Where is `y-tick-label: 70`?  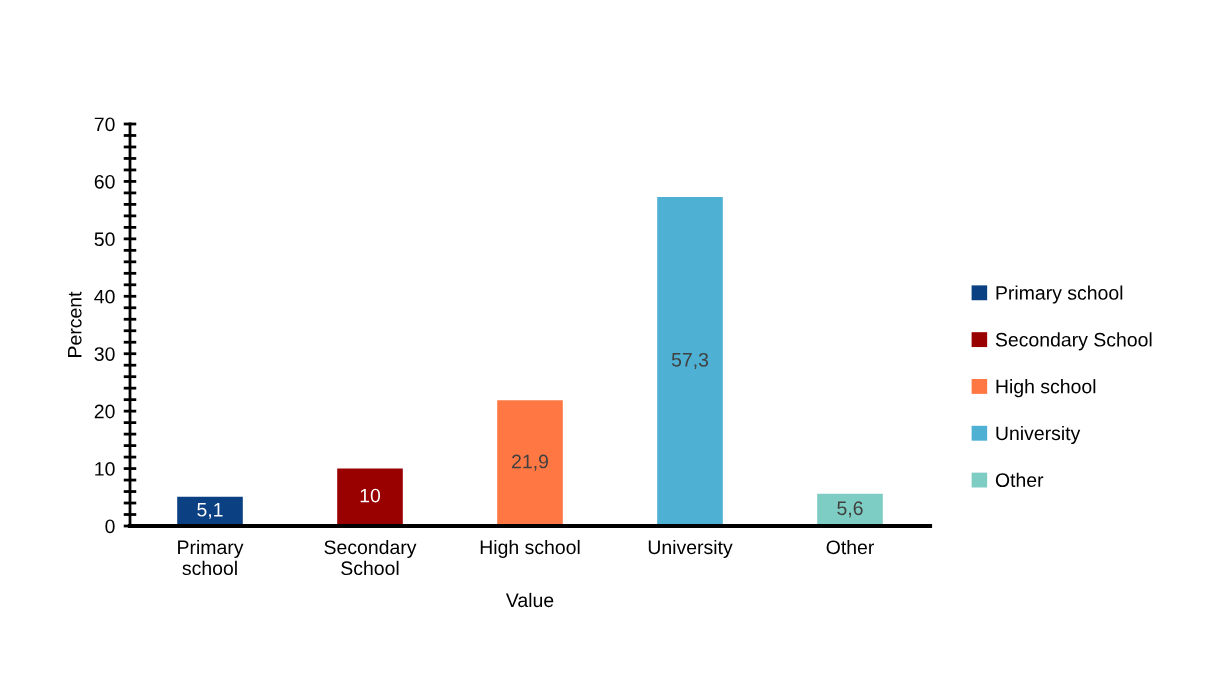
y-tick-label: 70 is located at coordinates (104, 124).